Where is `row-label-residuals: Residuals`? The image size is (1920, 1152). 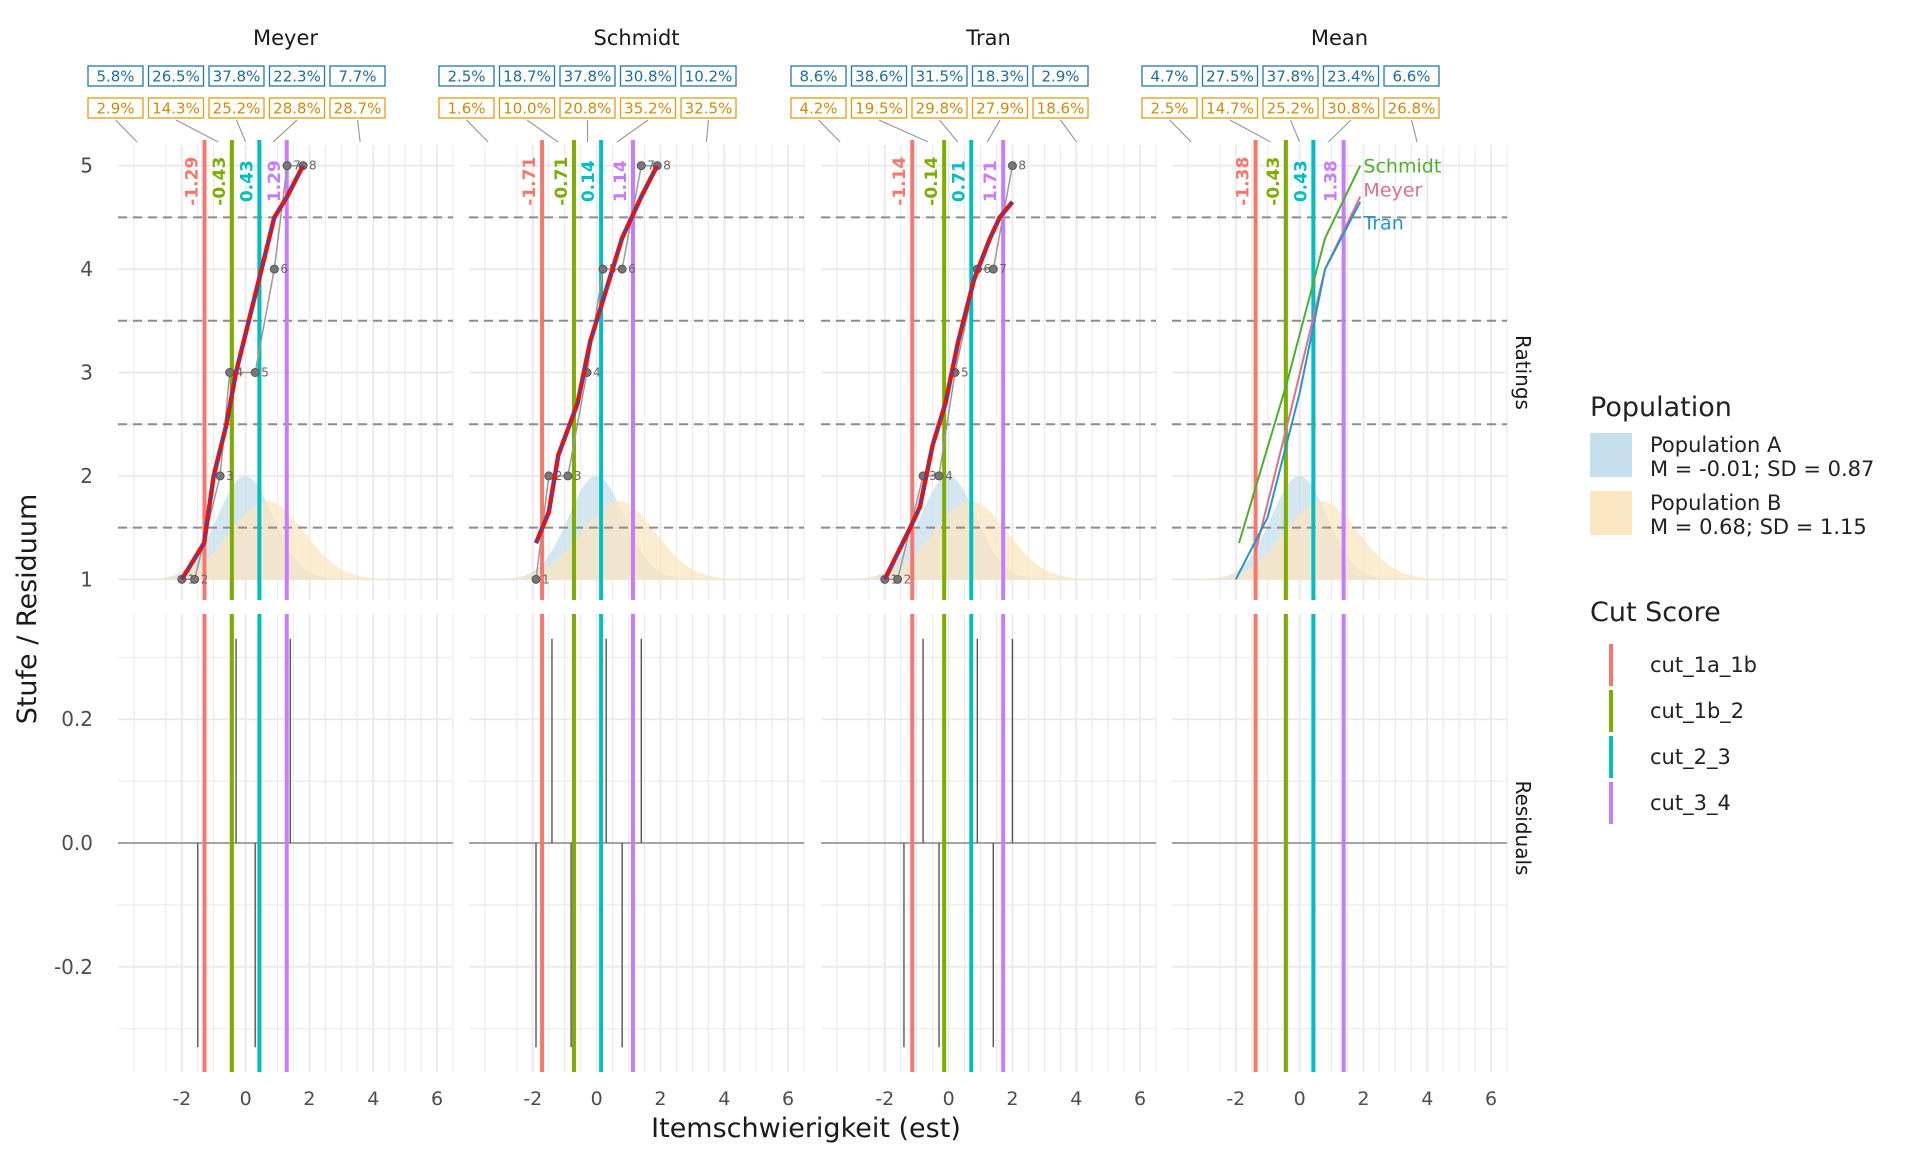
row-label-residuals: Residuals is located at coordinates (1523, 828).